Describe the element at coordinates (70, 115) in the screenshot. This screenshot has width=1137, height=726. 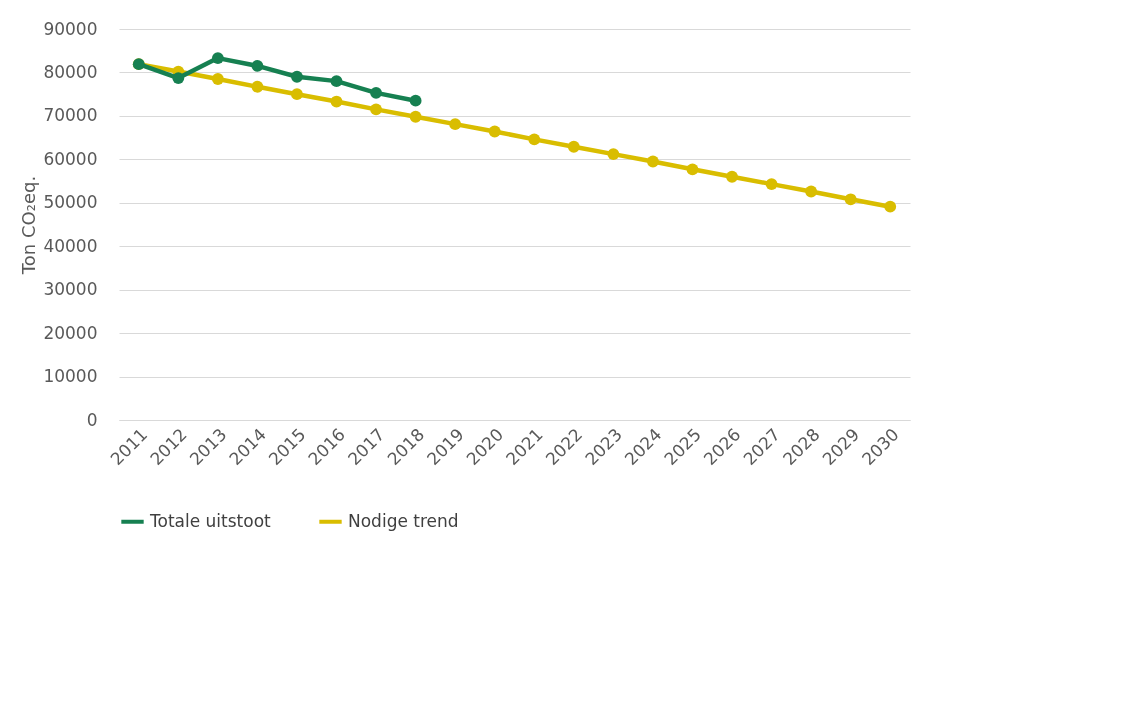
I see `y-tick-label: 70000` at that location.